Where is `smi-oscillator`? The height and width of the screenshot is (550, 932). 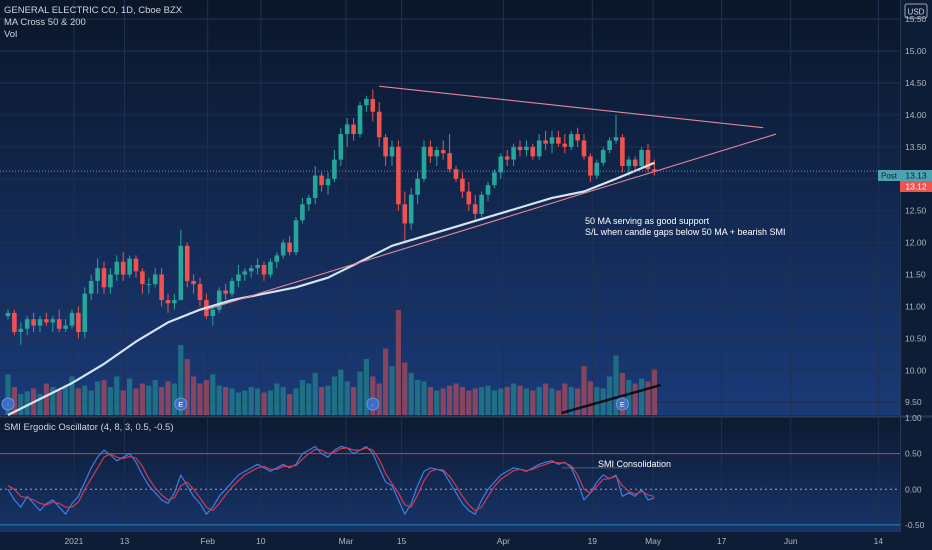
smi-oscillator is located at coordinates (450, 485).